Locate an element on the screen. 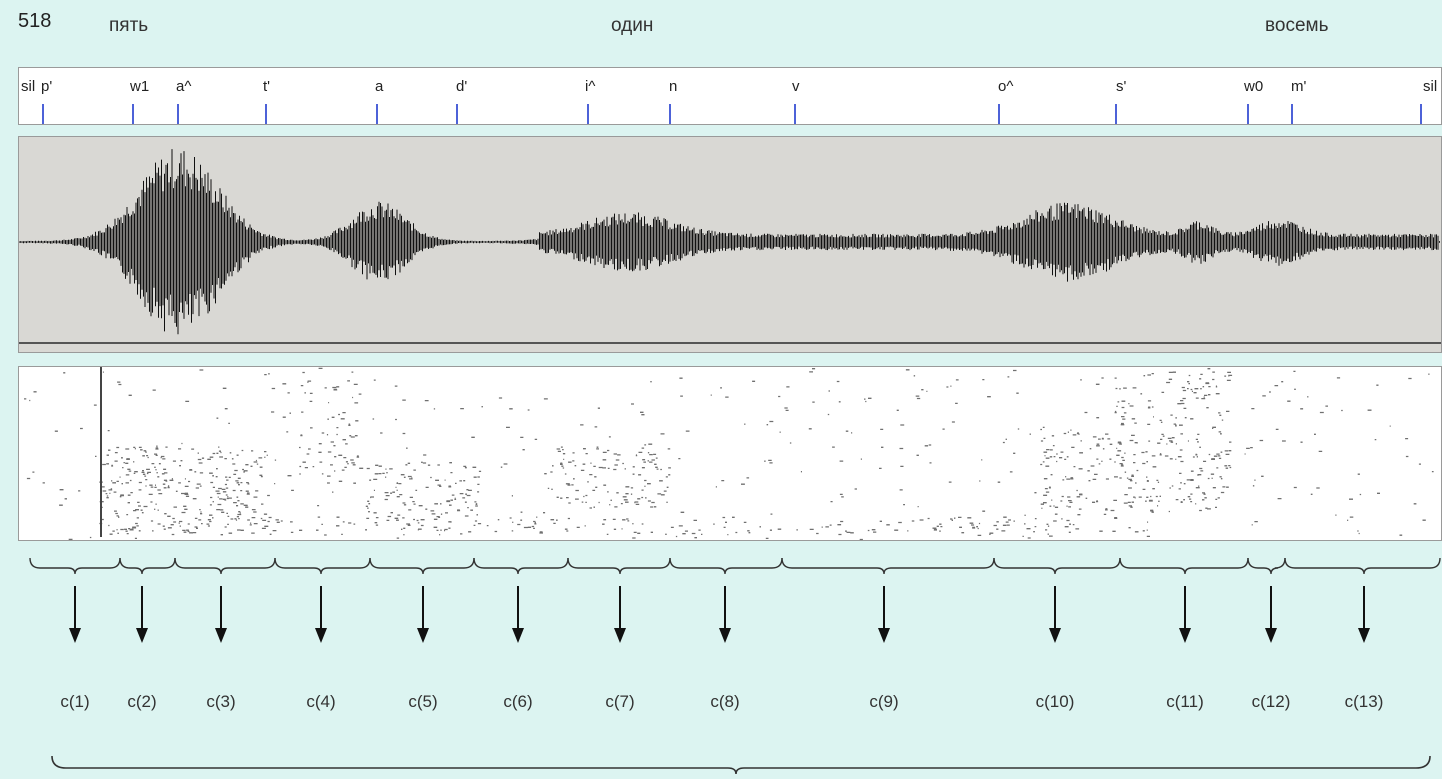 Image resolution: width=1442 pixels, height=779 pixels. frame-label: c(5) is located at coordinates (423, 701).